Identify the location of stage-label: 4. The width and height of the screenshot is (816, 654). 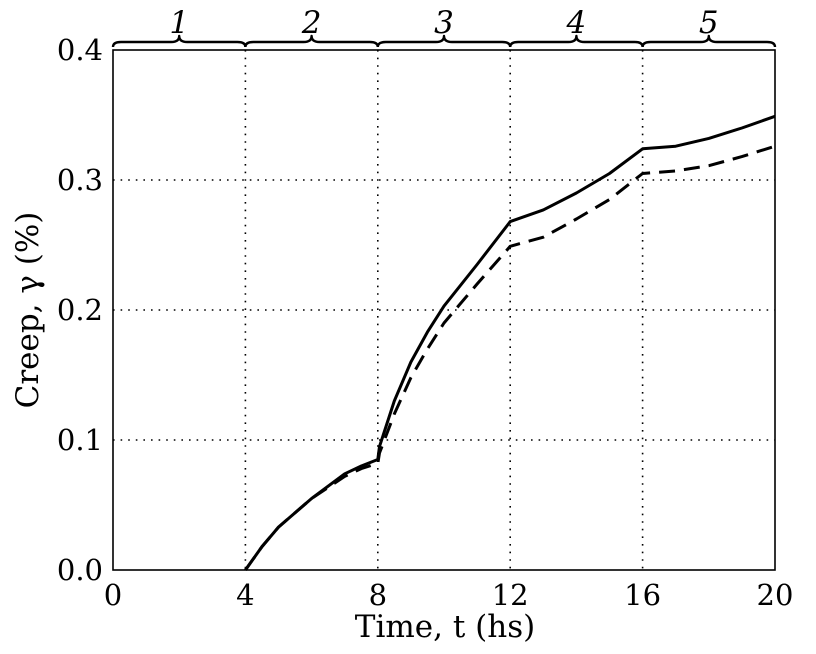
(576, 23).